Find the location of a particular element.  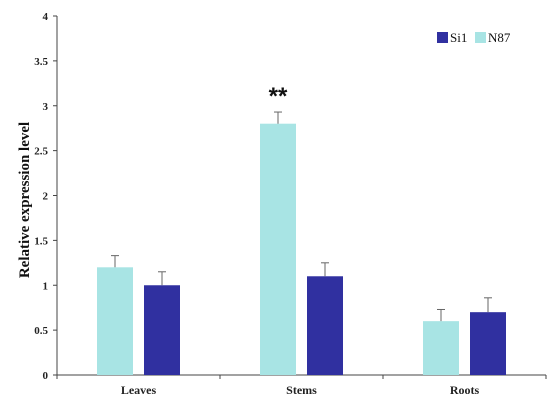

legend-label-si1: Si1 is located at coordinates (458, 37).